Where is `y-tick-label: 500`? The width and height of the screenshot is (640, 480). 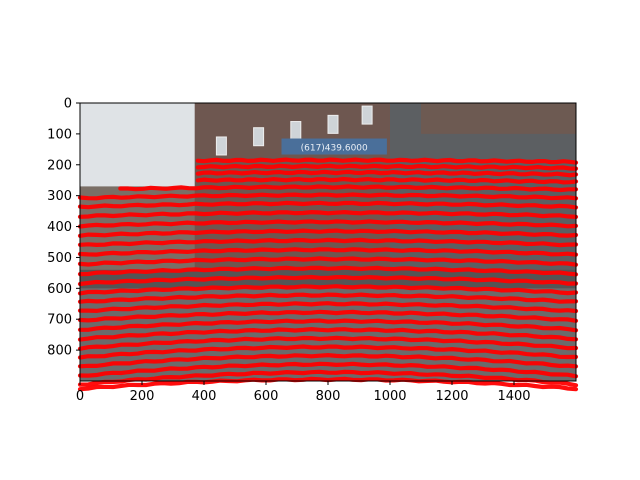
y-tick-label: 500 is located at coordinates (59, 258).